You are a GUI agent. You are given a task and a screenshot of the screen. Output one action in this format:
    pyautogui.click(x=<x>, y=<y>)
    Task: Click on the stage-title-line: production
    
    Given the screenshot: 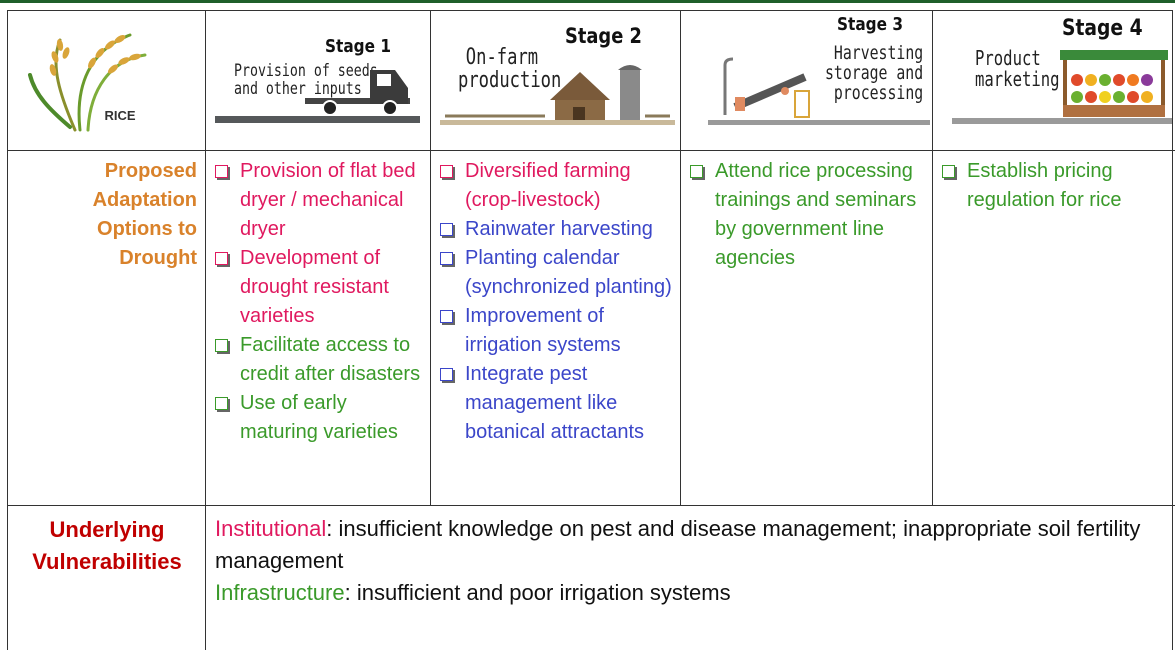 What is the action you would take?
    pyautogui.click(x=510, y=81)
    